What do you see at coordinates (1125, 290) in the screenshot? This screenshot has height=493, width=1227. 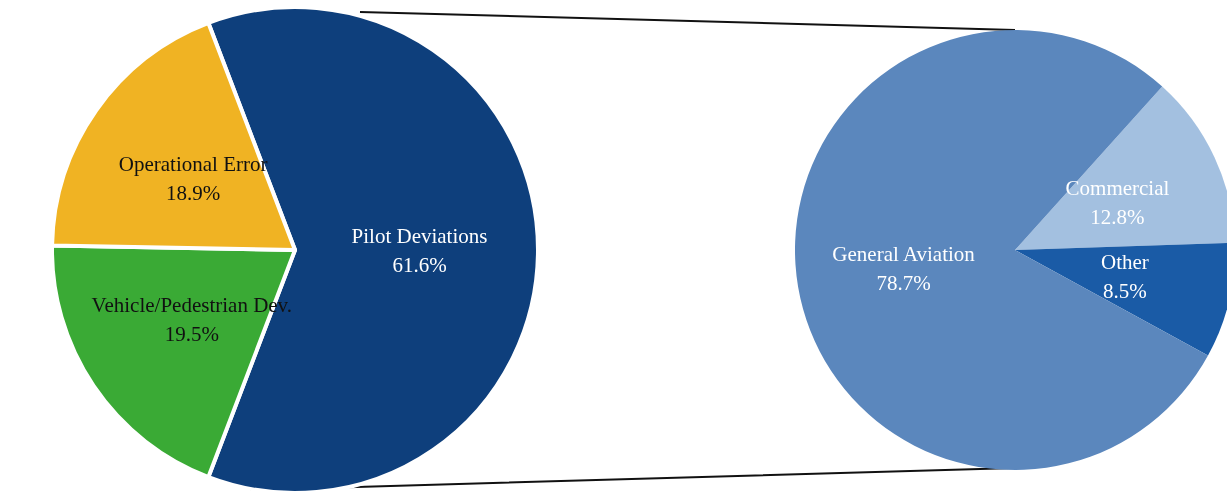 I see `data-label: 8.5%` at bounding box center [1125, 290].